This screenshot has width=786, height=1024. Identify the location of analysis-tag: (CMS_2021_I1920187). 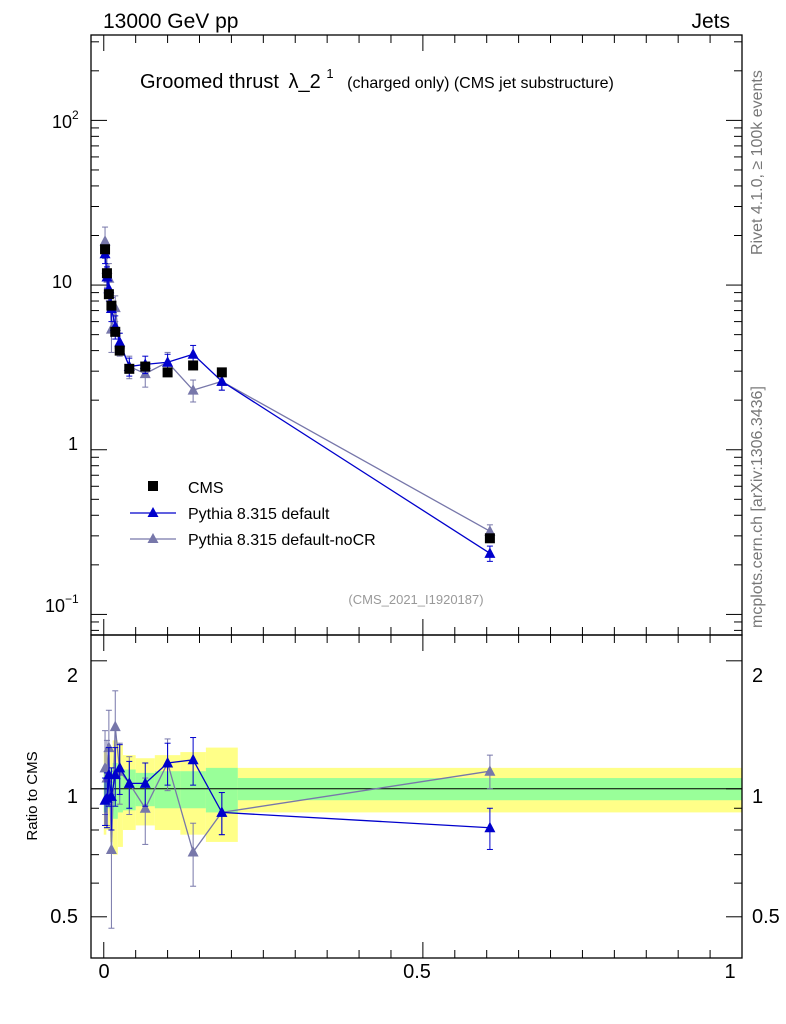
(415, 599).